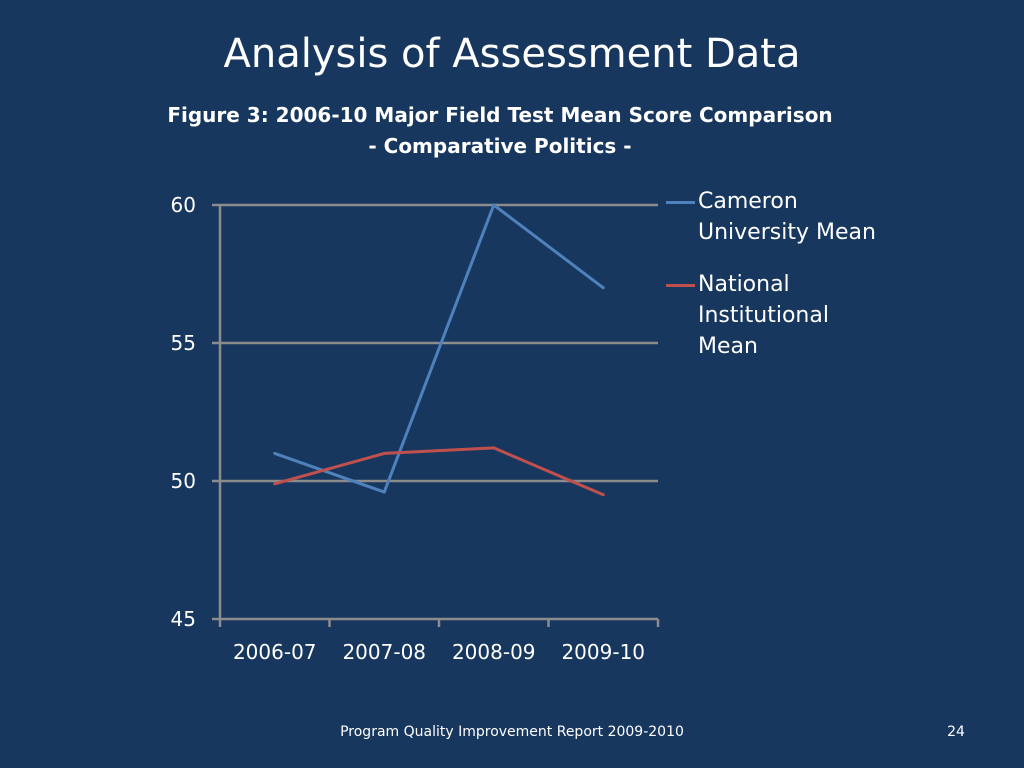 This screenshot has height=768, width=1024. What do you see at coordinates (183, 619) in the screenshot?
I see `y-tick-label: 45` at bounding box center [183, 619].